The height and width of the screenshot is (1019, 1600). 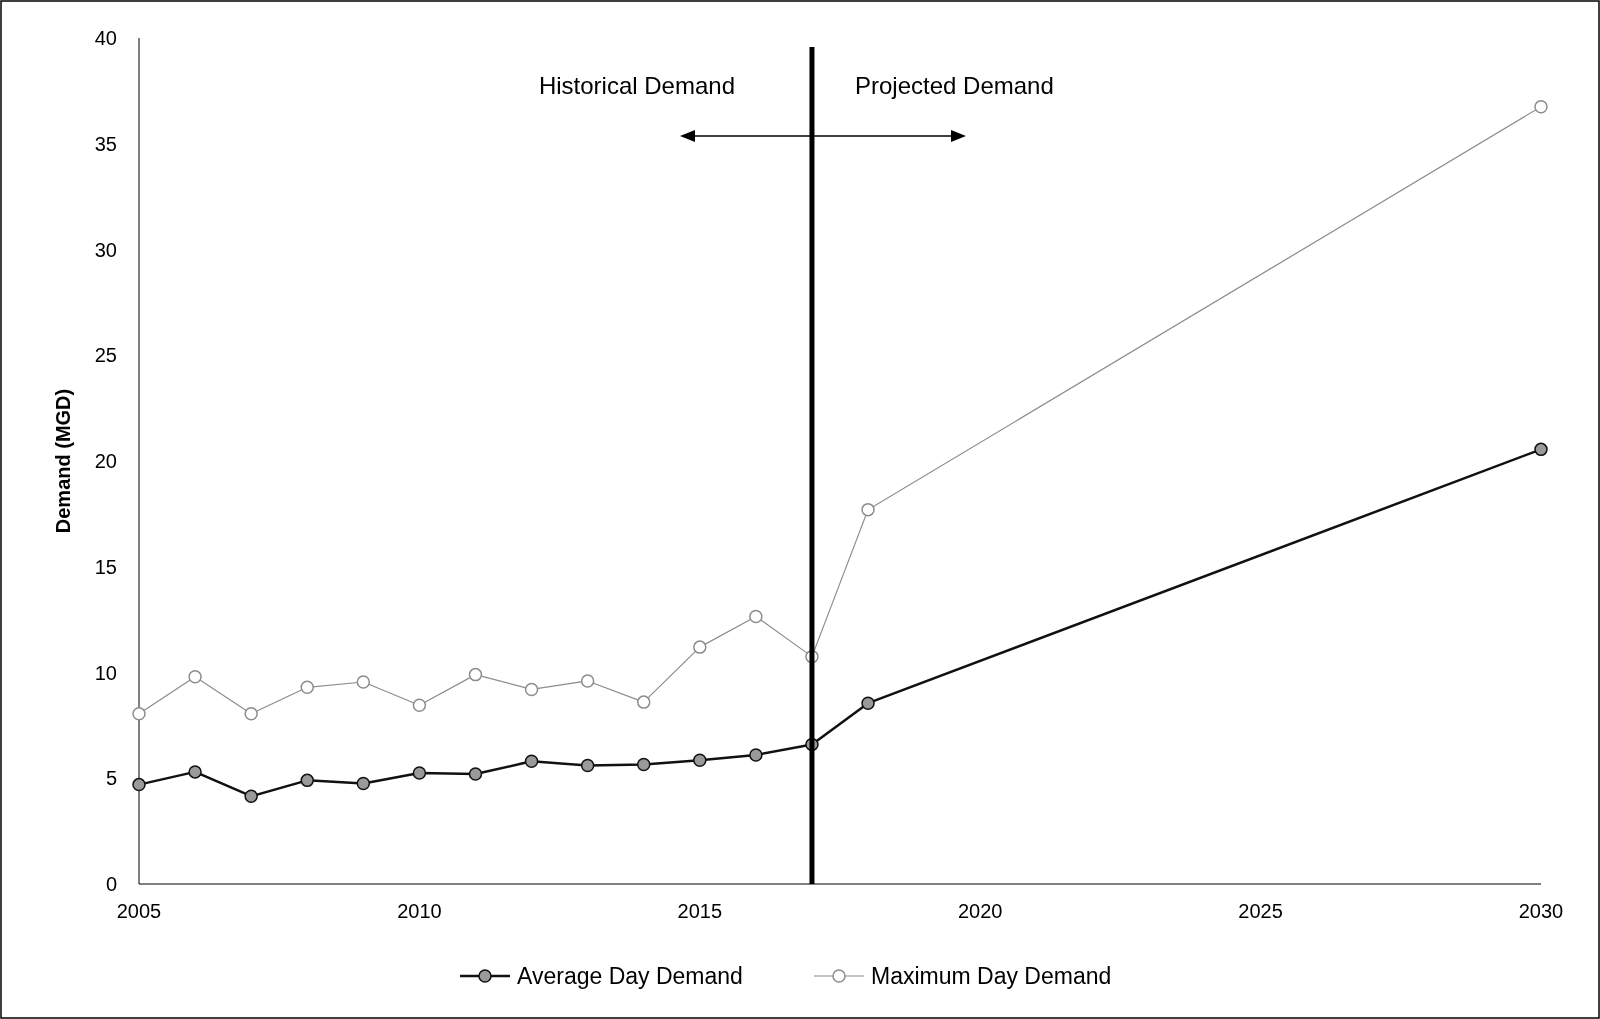 What do you see at coordinates (105, 143) in the screenshot?
I see `y-tick-label: 35` at bounding box center [105, 143].